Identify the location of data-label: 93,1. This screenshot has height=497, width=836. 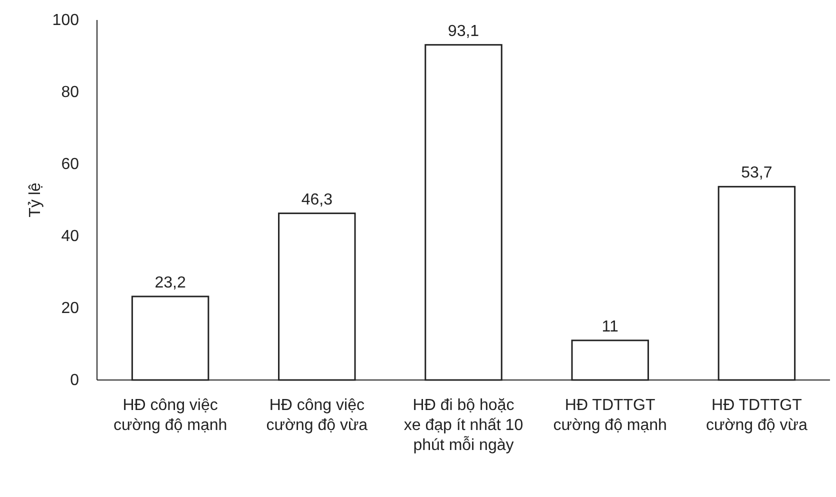
(464, 31).